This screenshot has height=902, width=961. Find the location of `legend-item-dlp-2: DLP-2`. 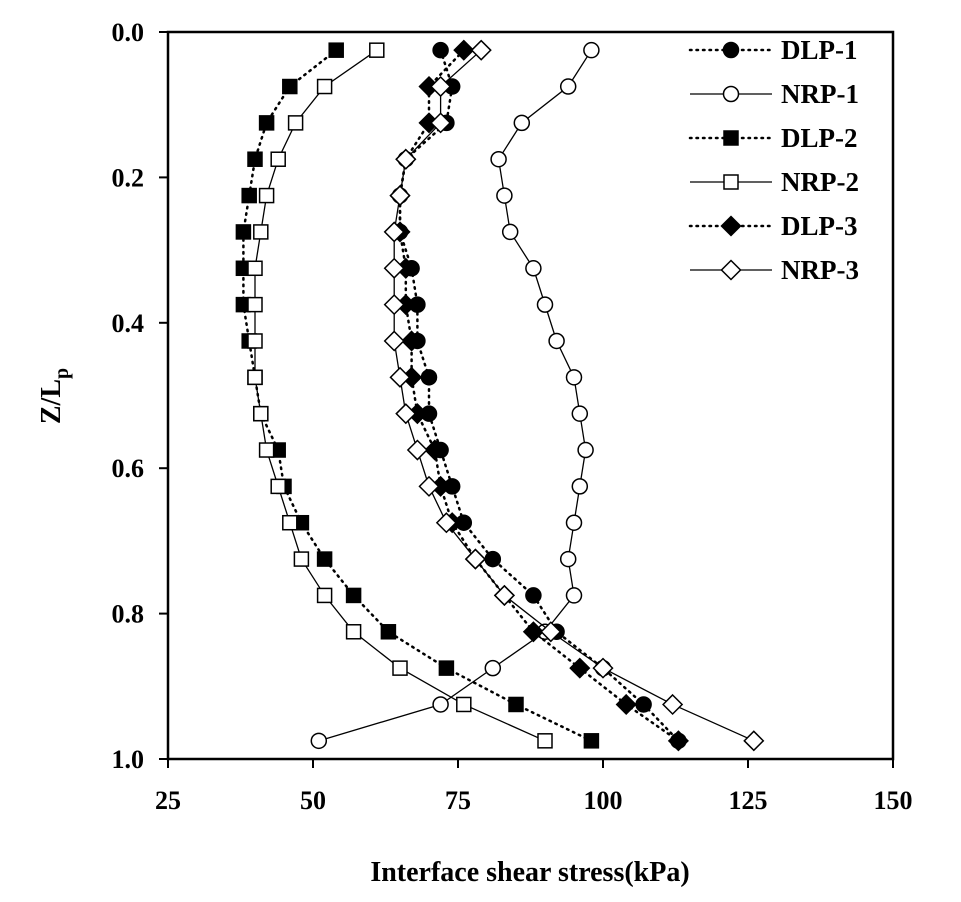

legend-item-dlp-2: DLP-2 is located at coordinates (773, 138).